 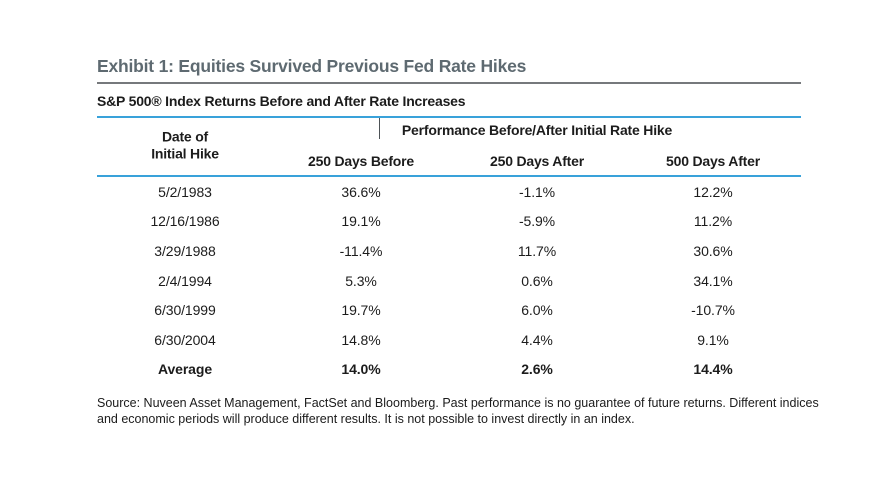 I want to click on date-cell: 6/30/1999, so click(x=185, y=310).